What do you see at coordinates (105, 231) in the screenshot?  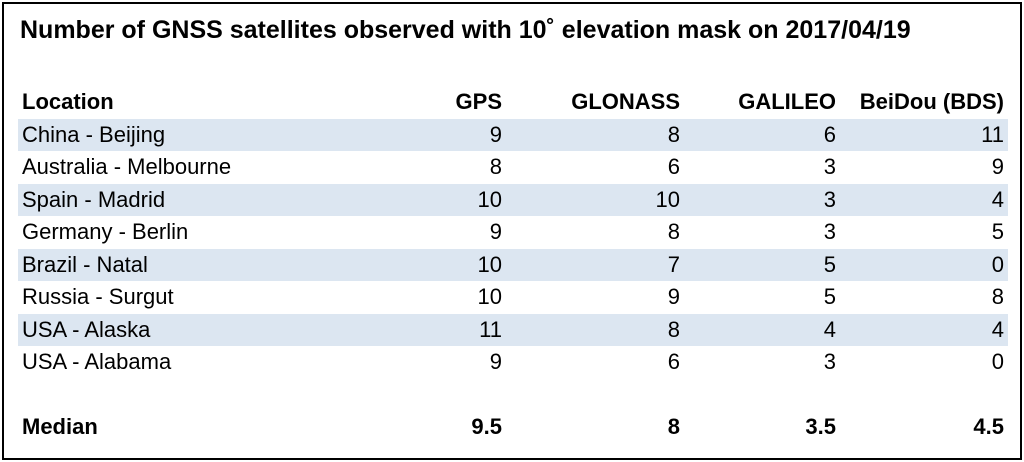 I see `cell-location: Germany - Berlin` at bounding box center [105, 231].